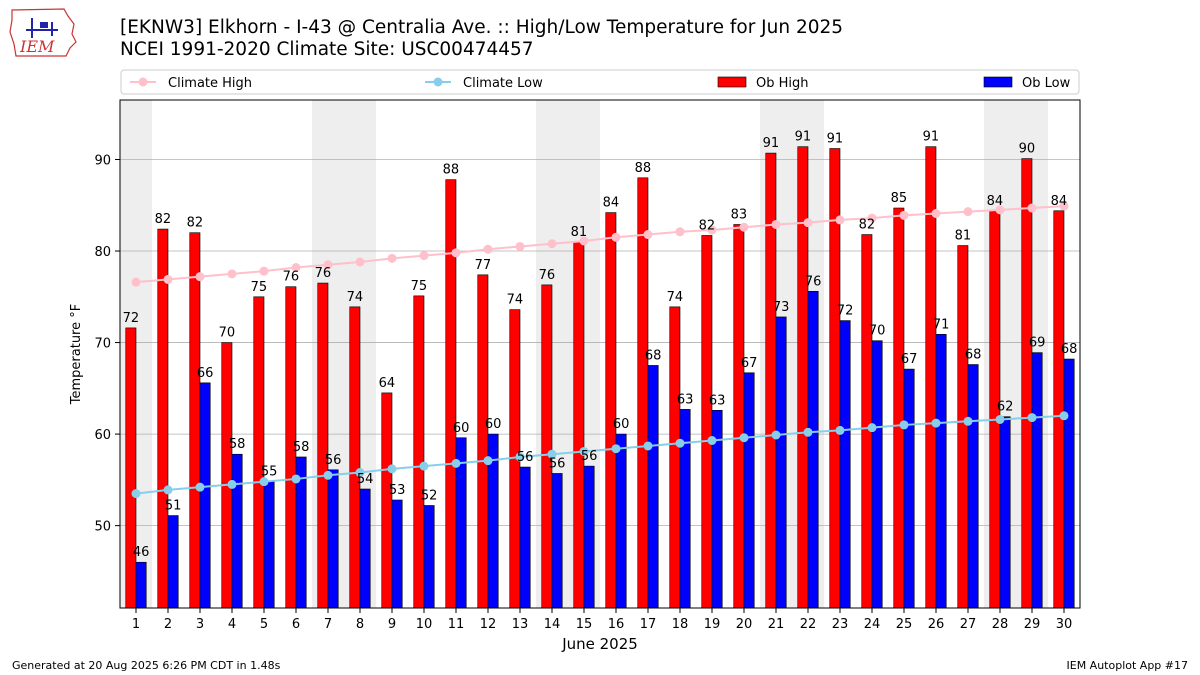 The width and height of the screenshot is (1200, 675). Describe the element at coordinates (424, 624) in the screenshot. I see `x-tick-label: 10` at that location.